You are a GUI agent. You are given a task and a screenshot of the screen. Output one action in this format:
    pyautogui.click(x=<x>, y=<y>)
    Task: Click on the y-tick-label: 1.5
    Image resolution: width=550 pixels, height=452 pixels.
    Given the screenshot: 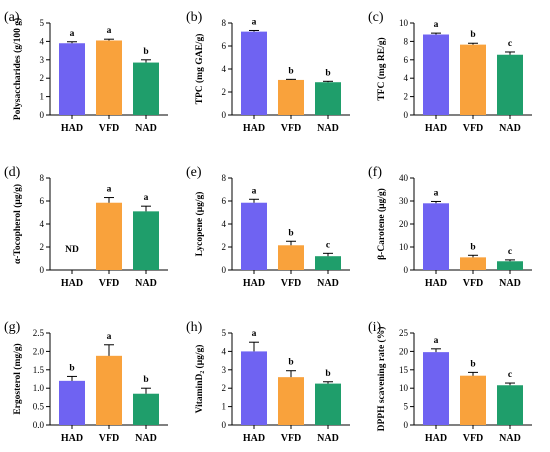 What is the action you would take?
    pyautogui.click(x=39, y=370)
    